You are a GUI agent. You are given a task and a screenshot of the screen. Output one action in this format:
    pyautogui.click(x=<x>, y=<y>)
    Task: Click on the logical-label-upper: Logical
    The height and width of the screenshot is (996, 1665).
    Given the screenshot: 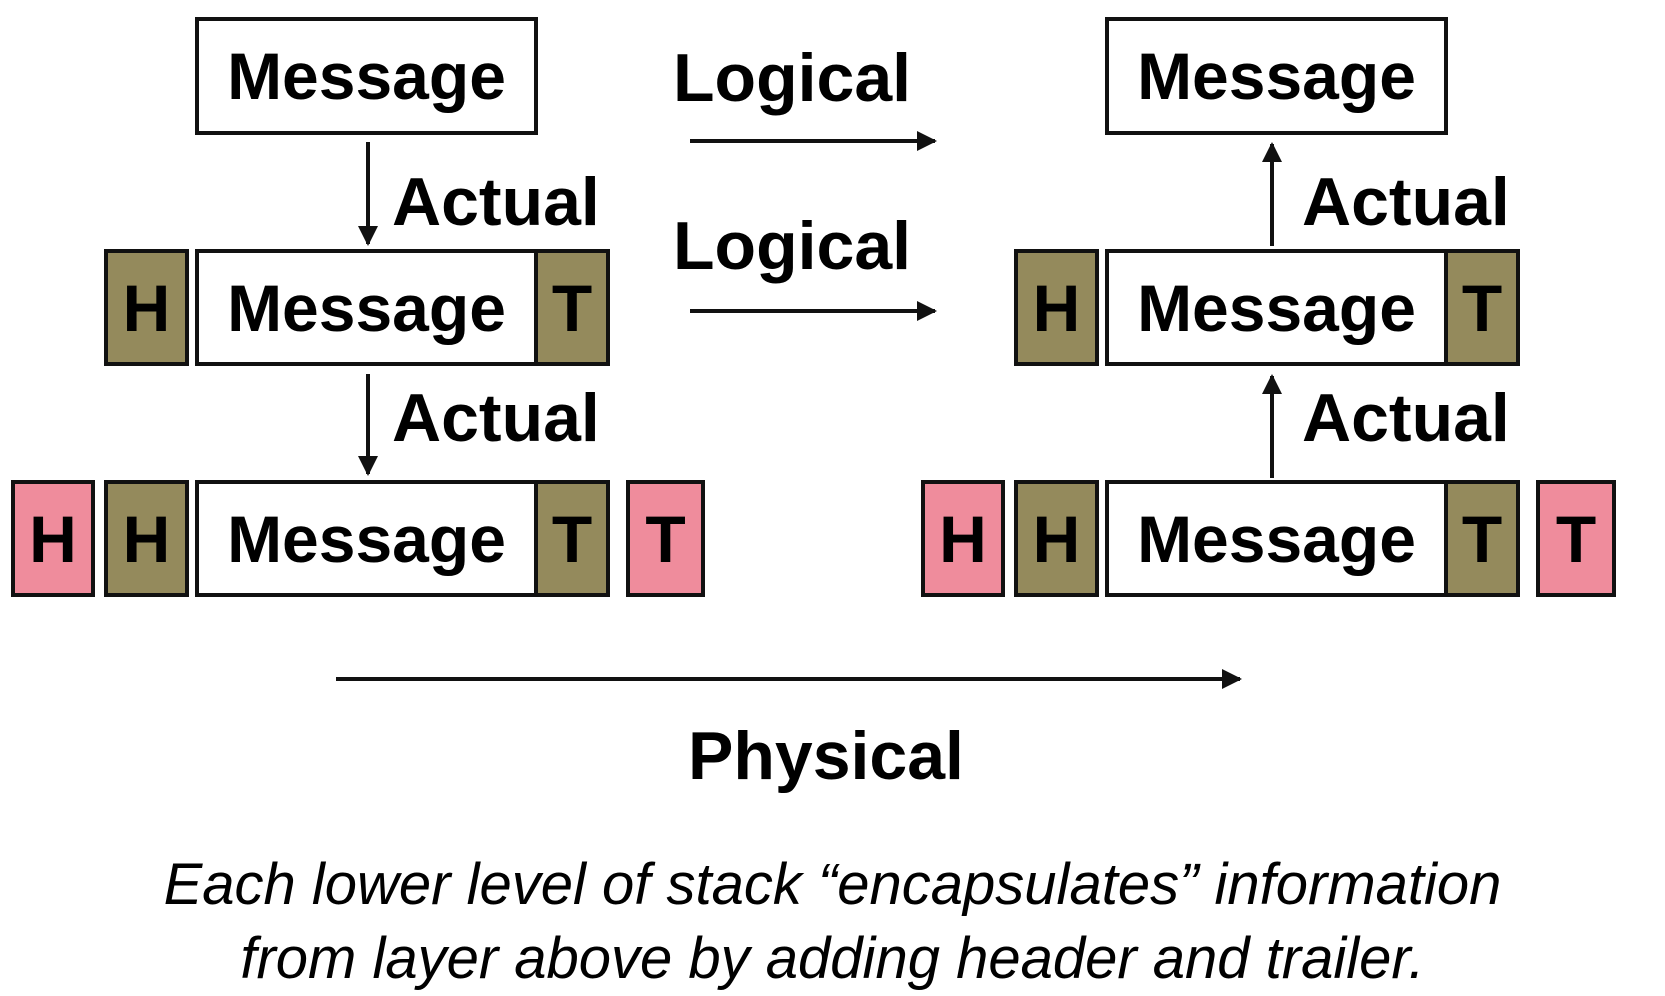 What is the action you would take?
    pyautogui.click(x=792, y=78)
    